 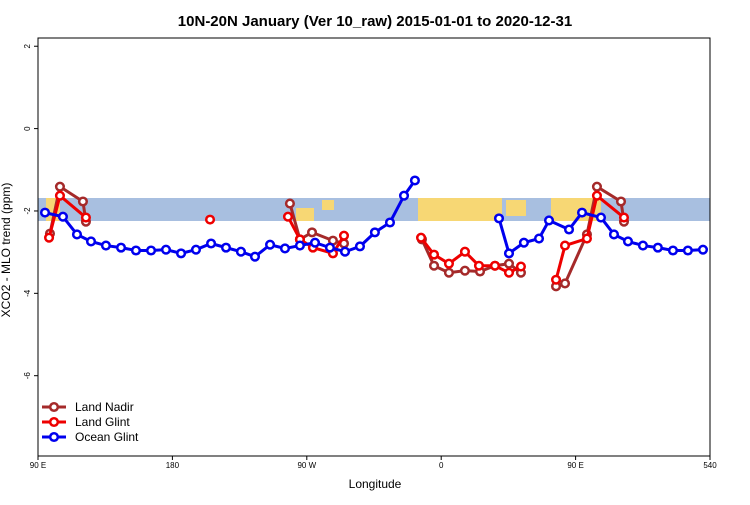 What do you see at coordinates (173, 465) in the screenshot?
I see `x-tick-label: 180` at bounding box center [173, 465].